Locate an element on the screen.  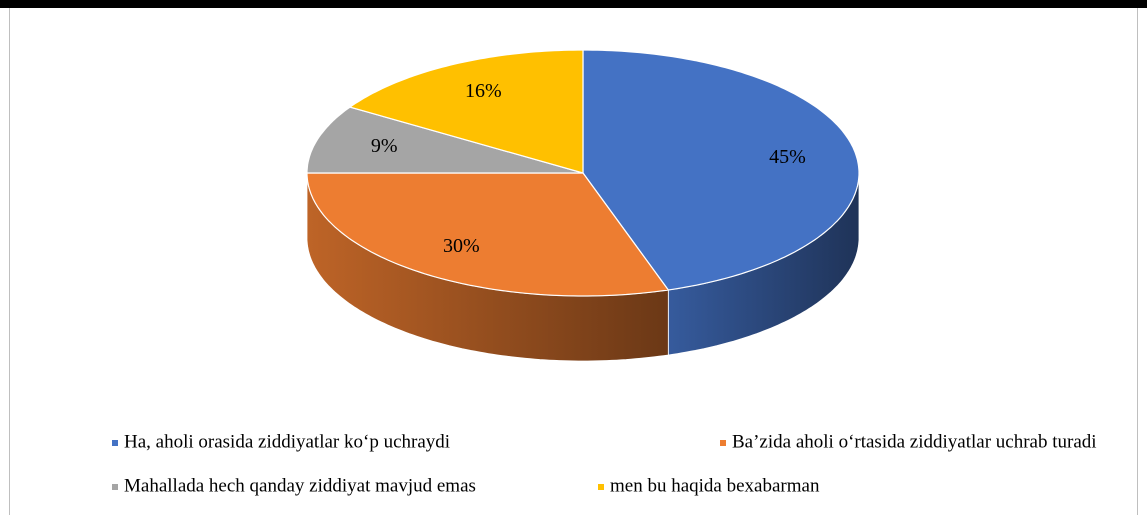
data-label: 45% is located at coordinates (787, 157).